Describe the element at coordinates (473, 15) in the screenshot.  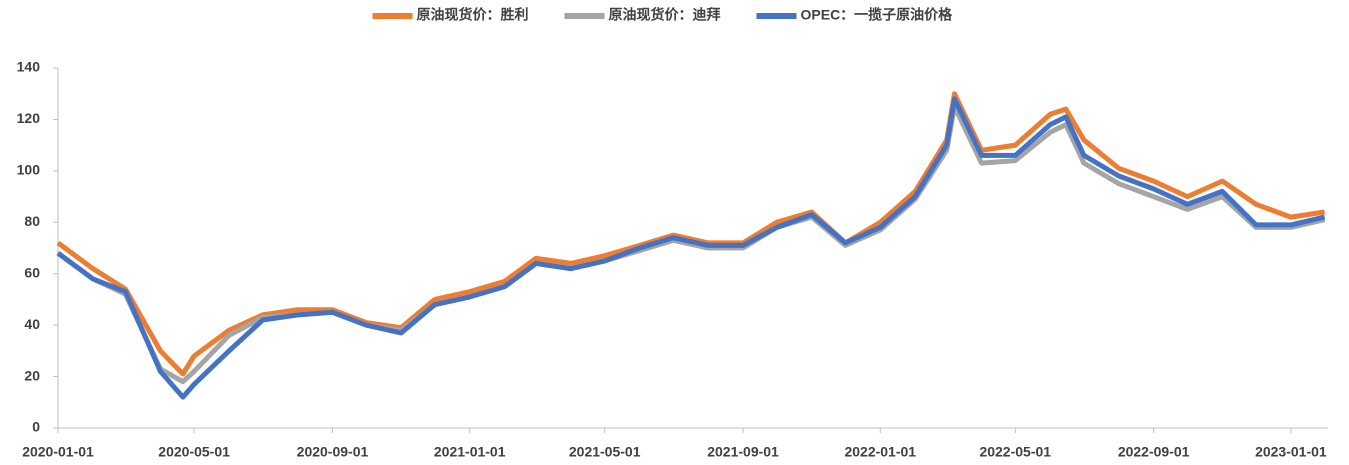
I see `legend-label: 原油现货价：胜利` at that location.